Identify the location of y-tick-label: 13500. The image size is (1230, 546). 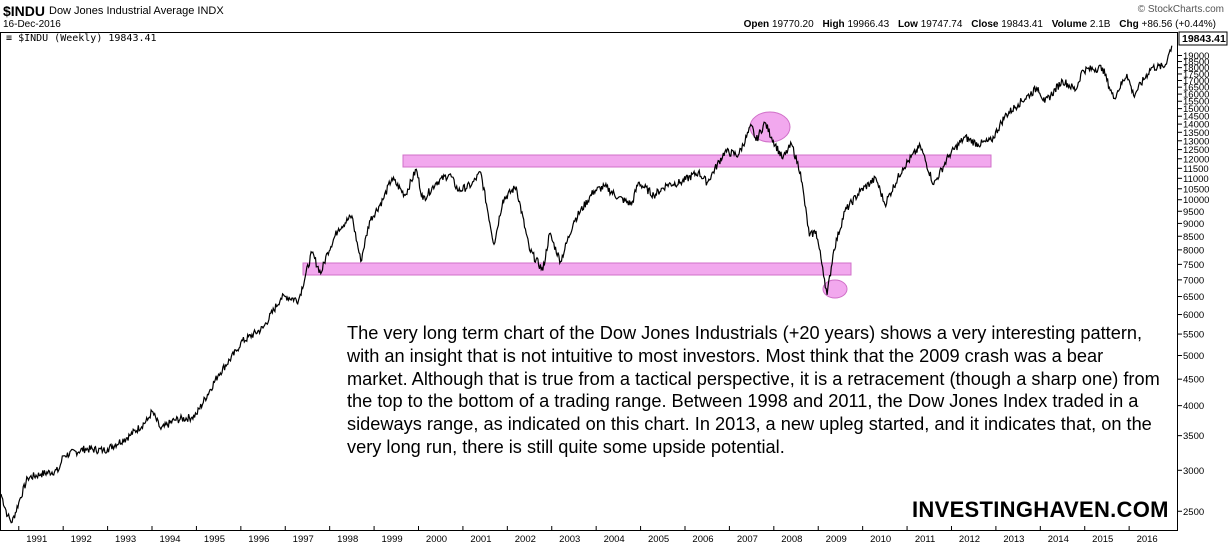
(1196, 133).